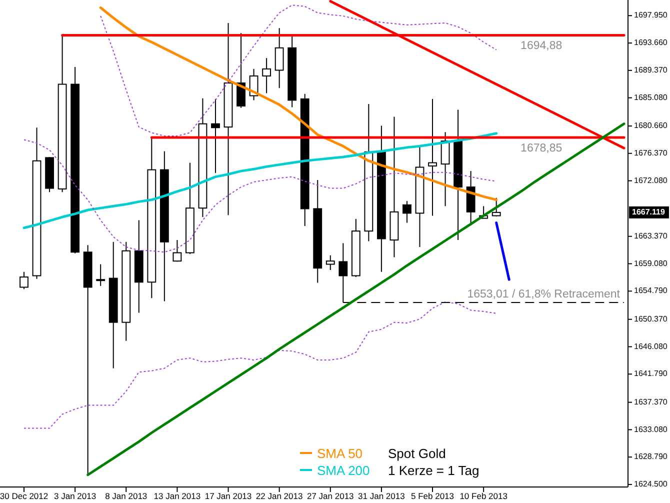 The width and height of the screenshot is (670, 503). Describe the element at coordinates (651, 373) in the screenshot. I see `y-tick-label: 1641.790` at that location.